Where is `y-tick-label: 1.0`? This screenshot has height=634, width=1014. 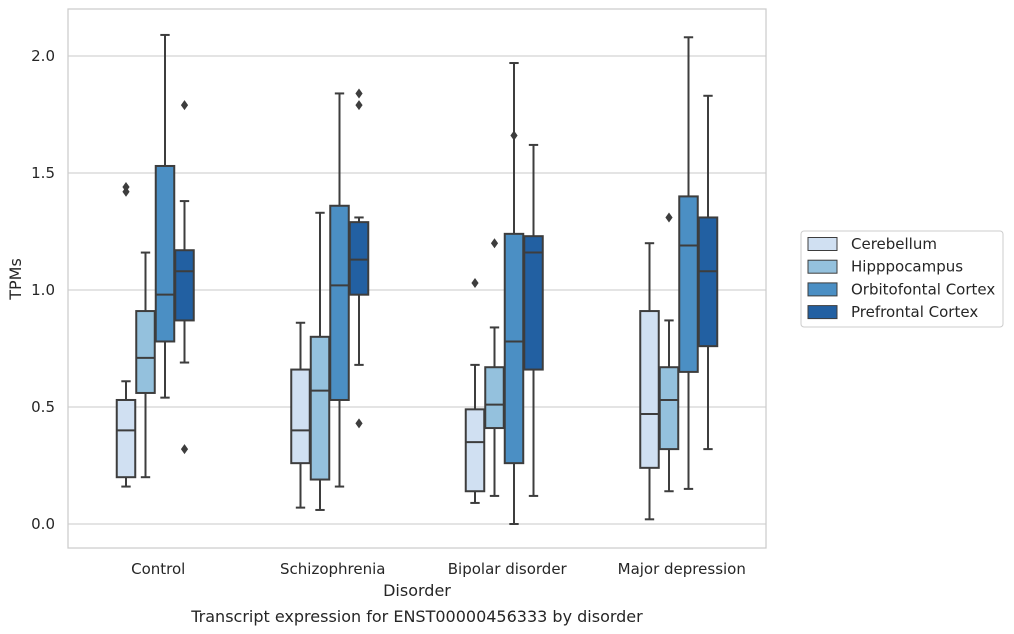 y-tick-label: 1.0 is located at coordinates (43, 290).